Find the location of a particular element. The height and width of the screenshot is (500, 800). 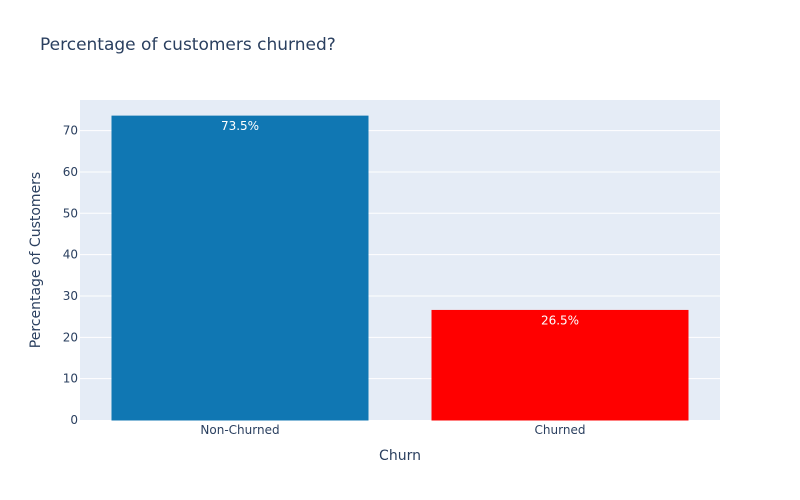

y-tick-label: 10 is located at coordinates (70, 379).